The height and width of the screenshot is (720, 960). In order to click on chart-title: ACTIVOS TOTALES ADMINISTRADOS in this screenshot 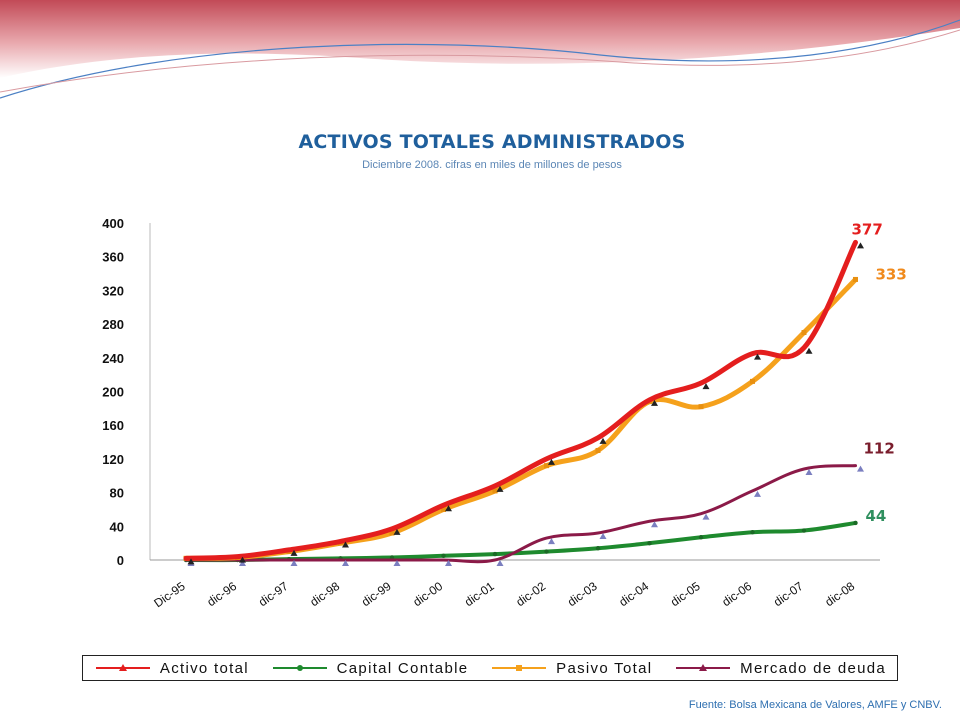, I will do `click(492, 142)`.